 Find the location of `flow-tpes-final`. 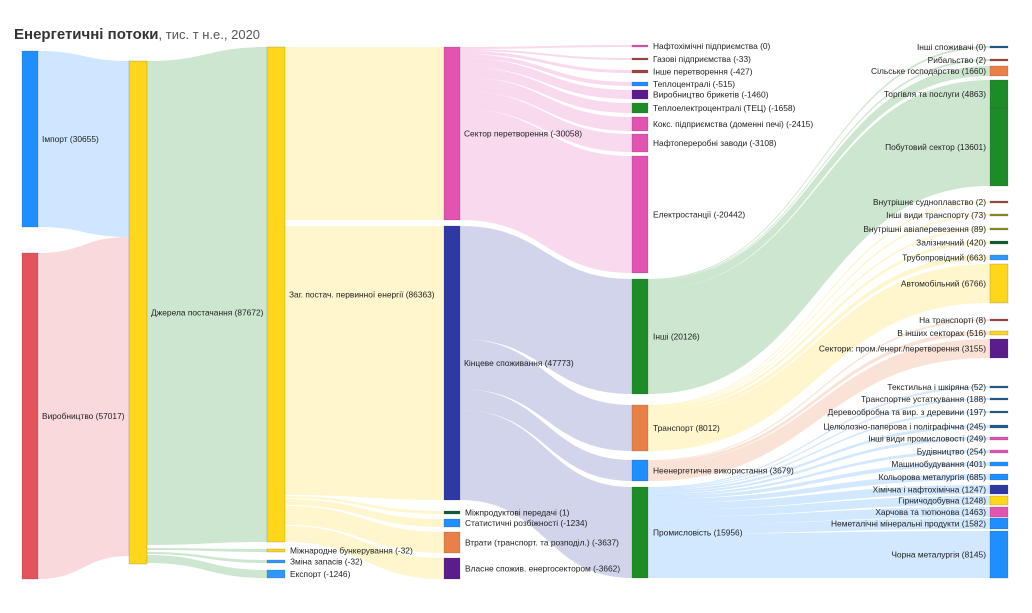

flow-tpes-final is located at coordinates (364, 363).